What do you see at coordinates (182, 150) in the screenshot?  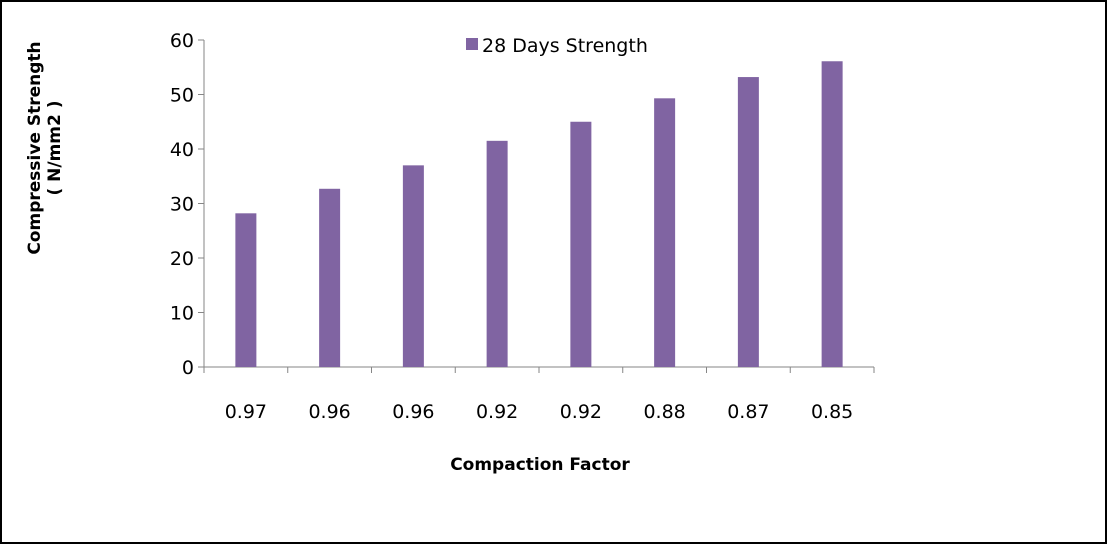 I see `y-tick-label: 40` at bounding box center [182, 150].